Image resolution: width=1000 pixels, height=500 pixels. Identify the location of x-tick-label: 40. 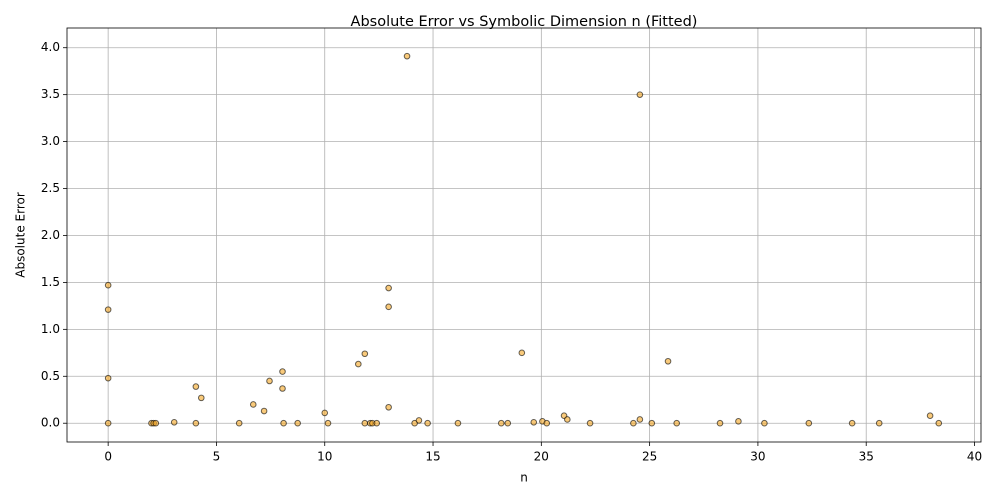
(974, 457).